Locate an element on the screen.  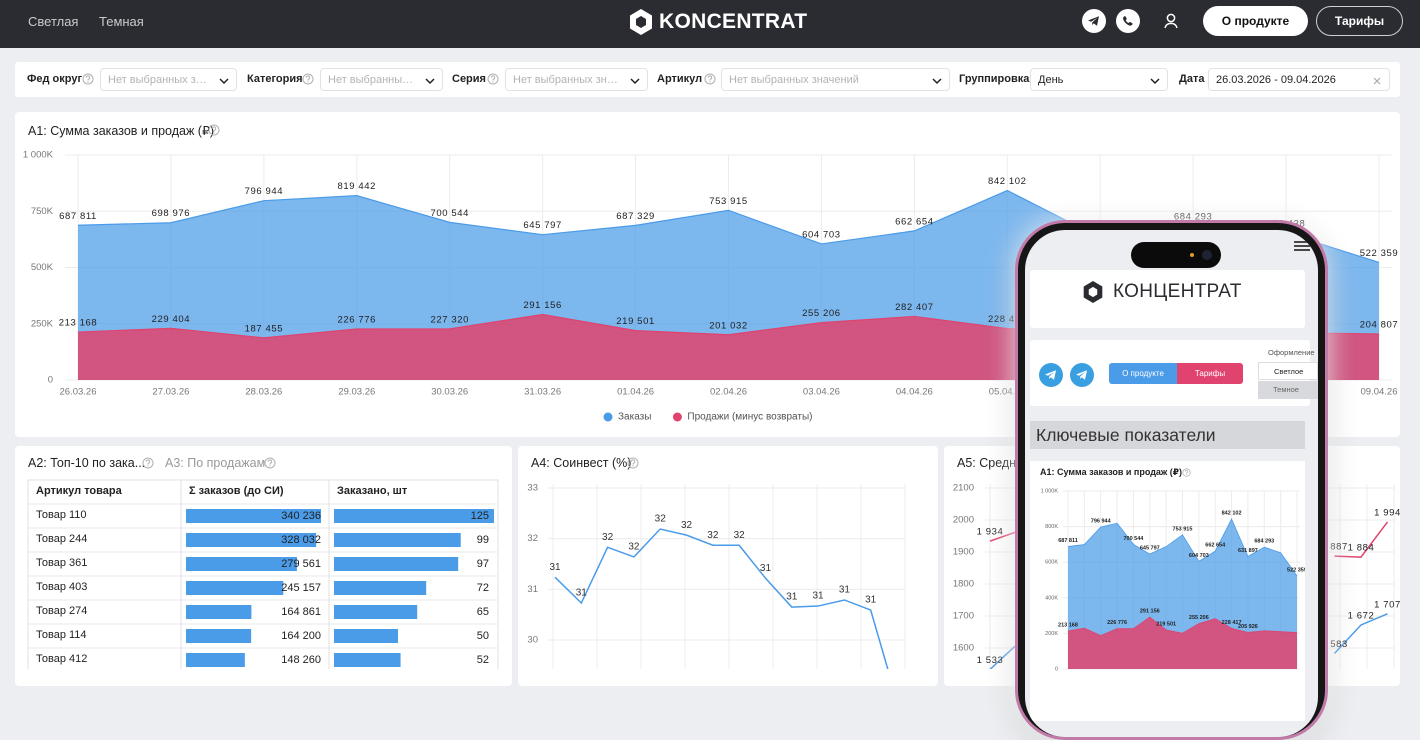
value-label: 700 544 is located at coordinates (449, 213).